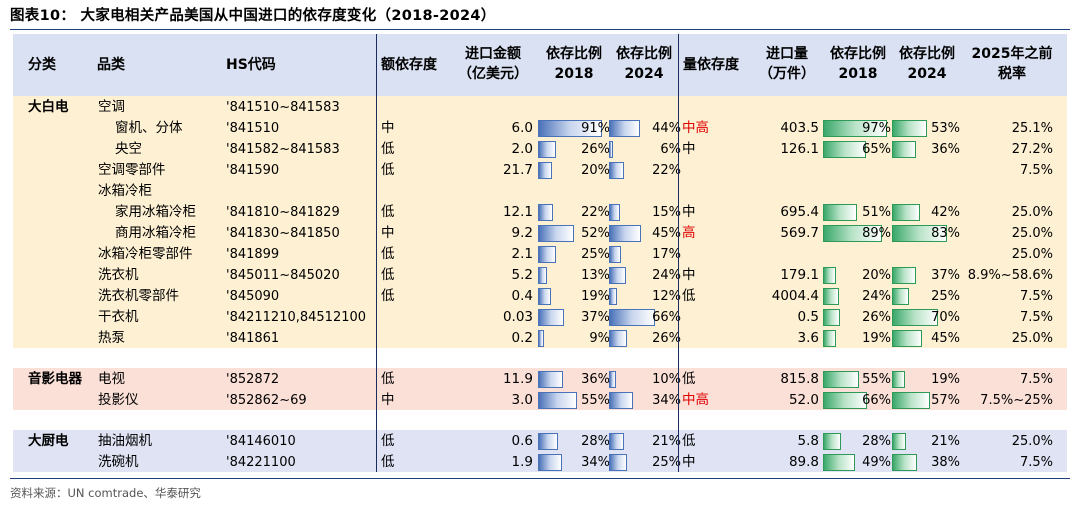 The height and width of the screenshot is (506, 1080). I want to click on header-ratio-value-2018: 依存比例 2018, so click(574, 64).